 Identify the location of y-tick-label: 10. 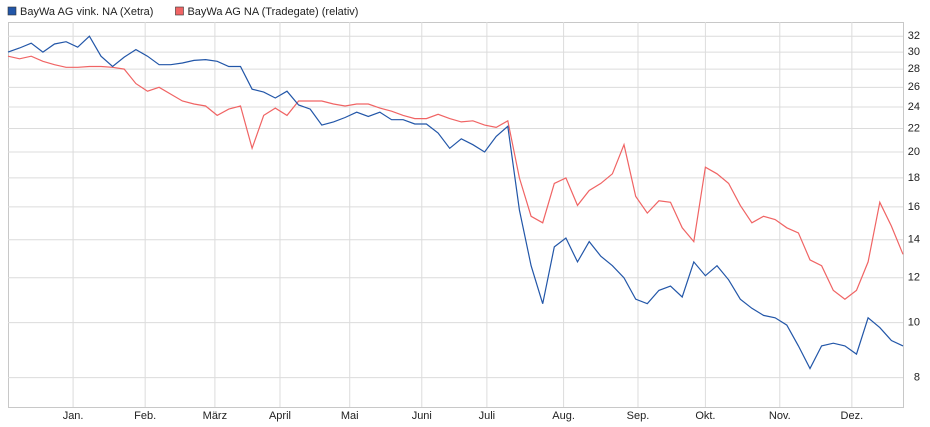
(914, 323).